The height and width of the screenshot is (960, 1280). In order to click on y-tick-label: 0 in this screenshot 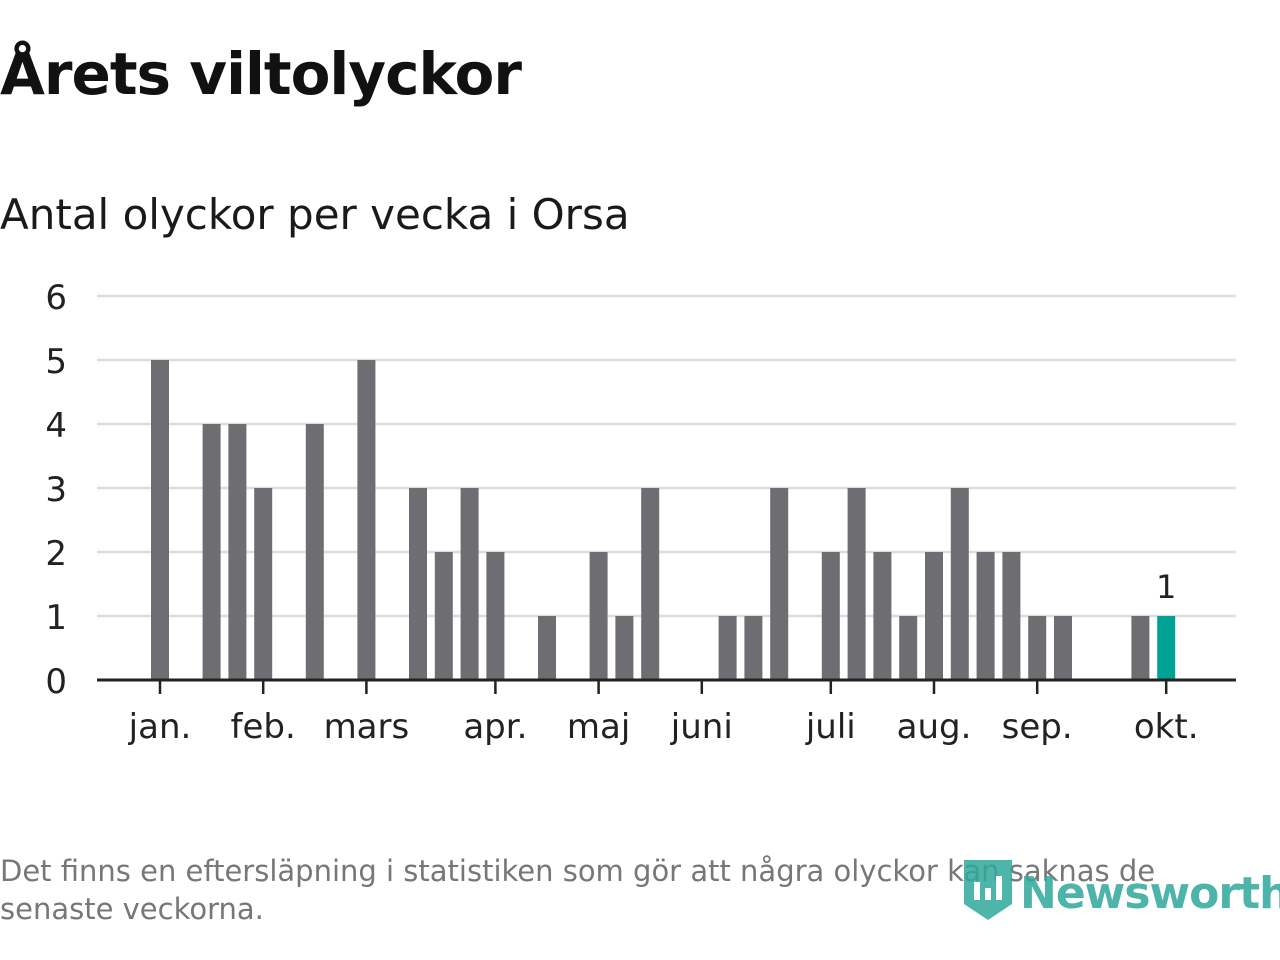, I will do `click(56, 682)`.